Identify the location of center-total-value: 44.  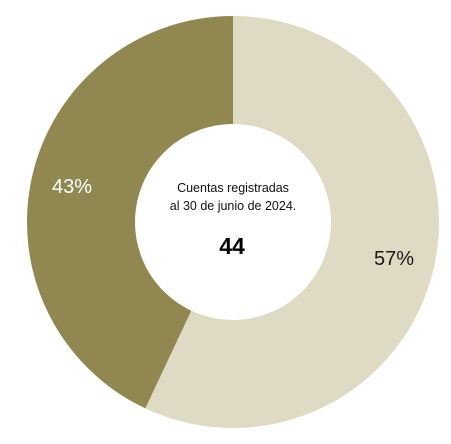
(232, 246).